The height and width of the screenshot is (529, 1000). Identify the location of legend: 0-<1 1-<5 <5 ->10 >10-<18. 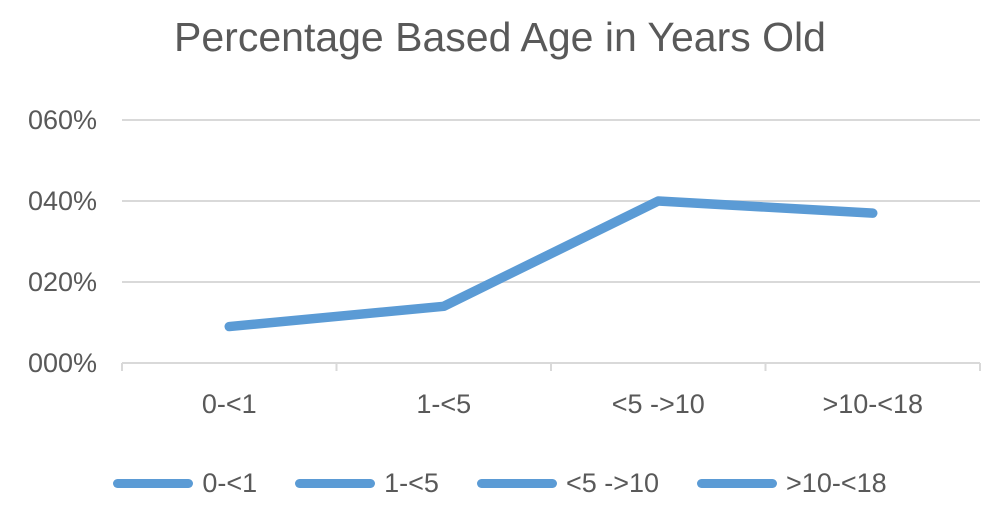
(500, 483).